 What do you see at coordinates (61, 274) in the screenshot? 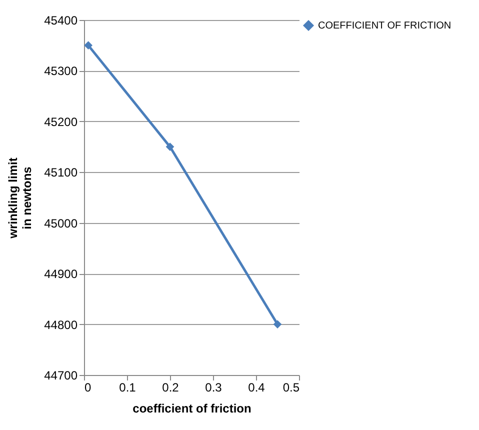
I see `y-tick-label: 44900` at bounding box center [61, 274].